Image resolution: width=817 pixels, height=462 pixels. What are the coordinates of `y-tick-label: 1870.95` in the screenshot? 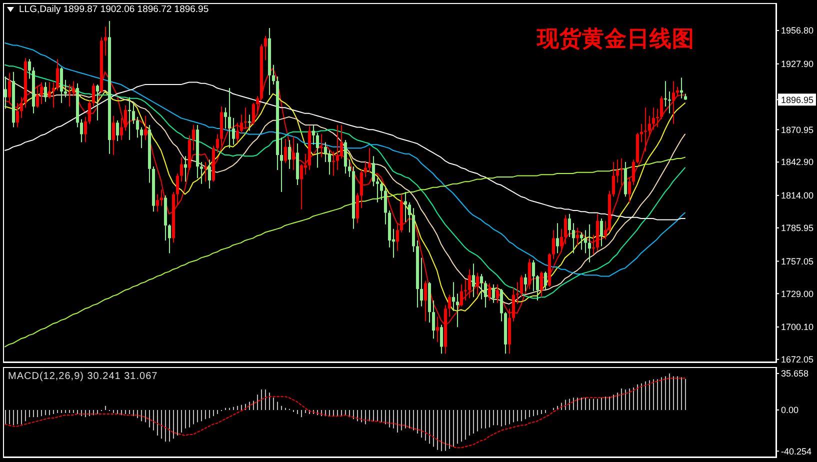 It's located at (797, 129).